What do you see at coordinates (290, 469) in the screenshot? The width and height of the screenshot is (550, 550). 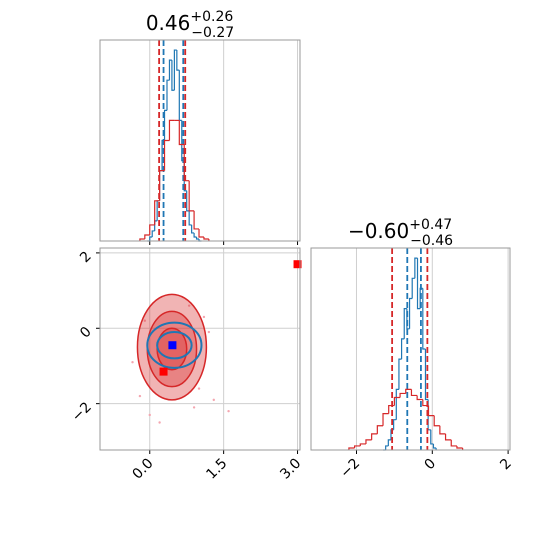 I see `x-tick-label: 3.0` at bounding box center [290, 469].